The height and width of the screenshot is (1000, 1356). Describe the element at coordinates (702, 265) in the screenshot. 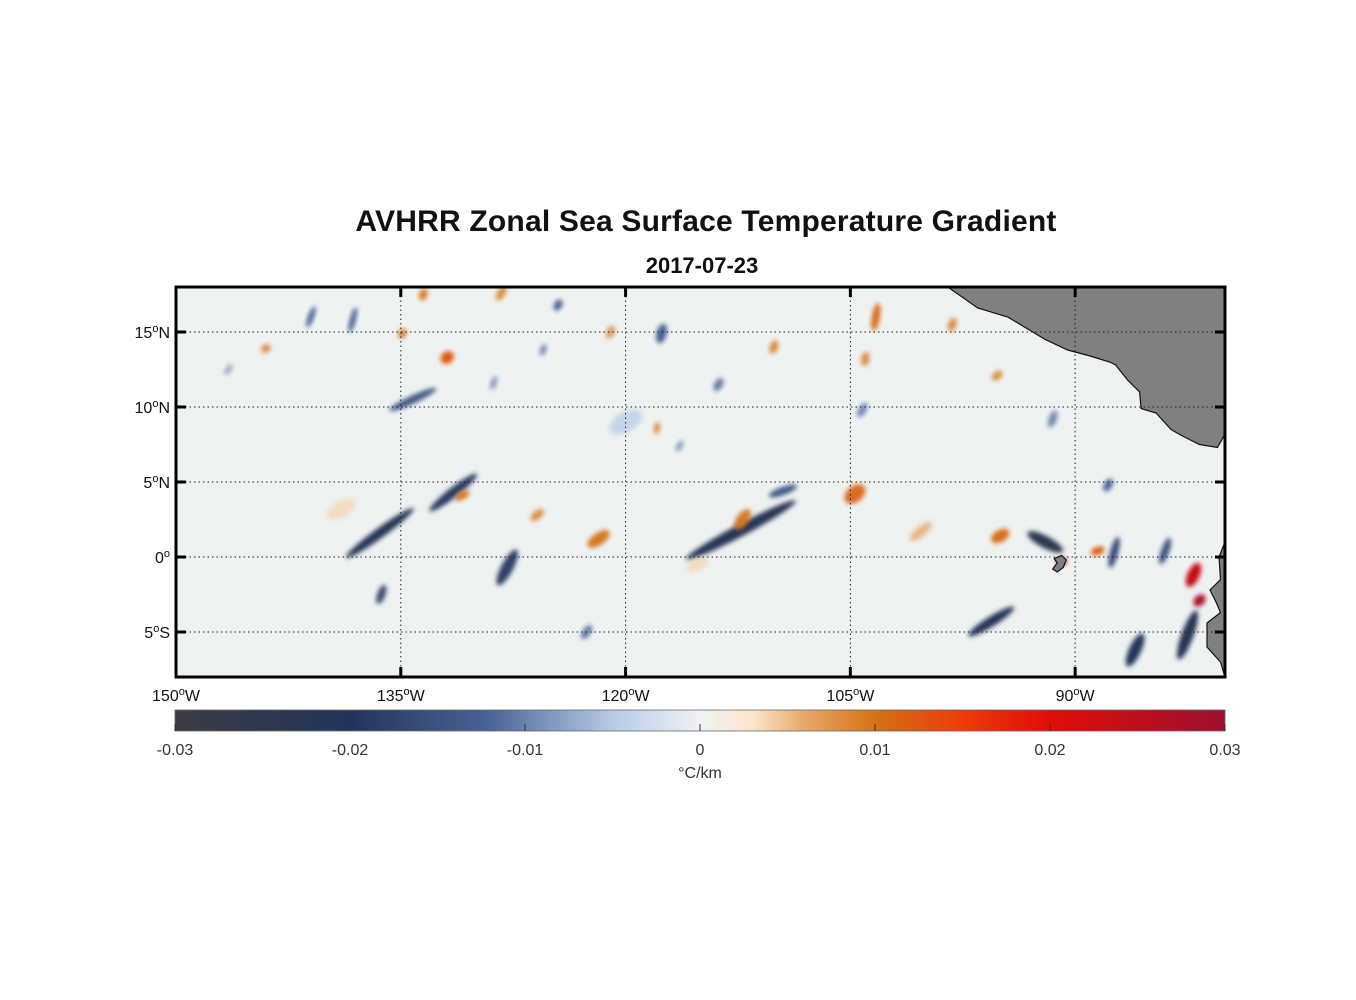

I see `chart-subtitle: 2017-07-23` at that location.